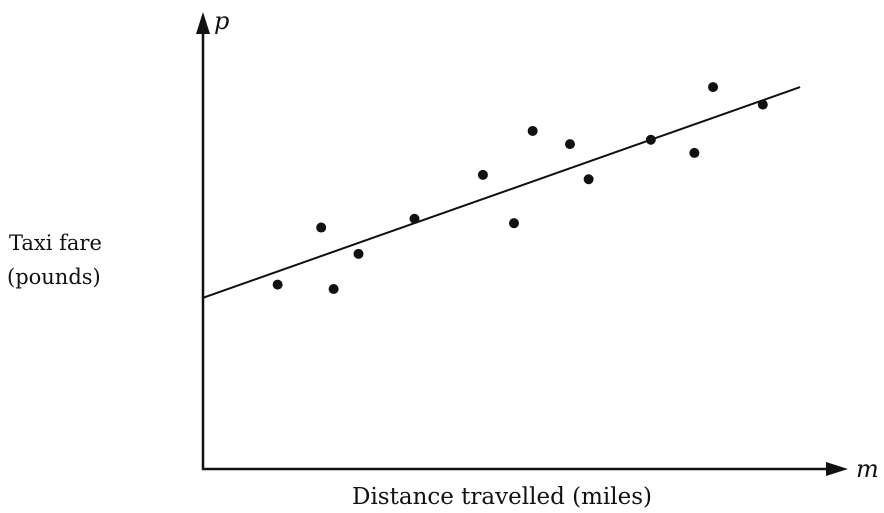 The height and width of the screenshot is (513, 884). What do you see at coordinates (54, 277) in the screenshot?
I see `y-axis-label-line-2: (pounds)` at bounding box center [54, 277].